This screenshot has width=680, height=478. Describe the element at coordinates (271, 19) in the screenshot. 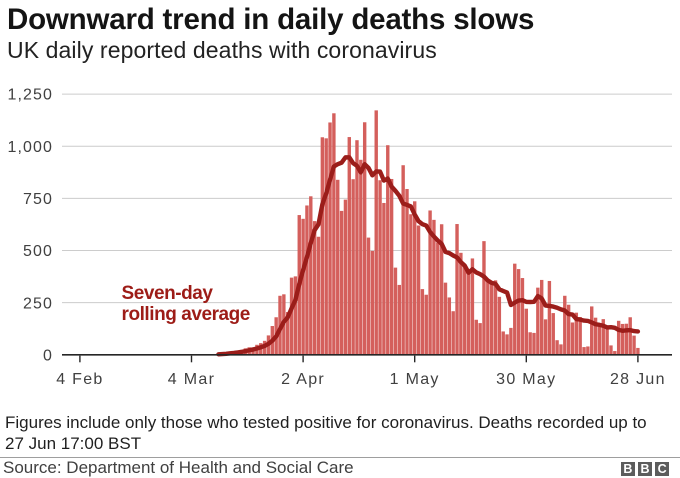

I see `page-title: Downward trend in daily deaths slows` at that location.